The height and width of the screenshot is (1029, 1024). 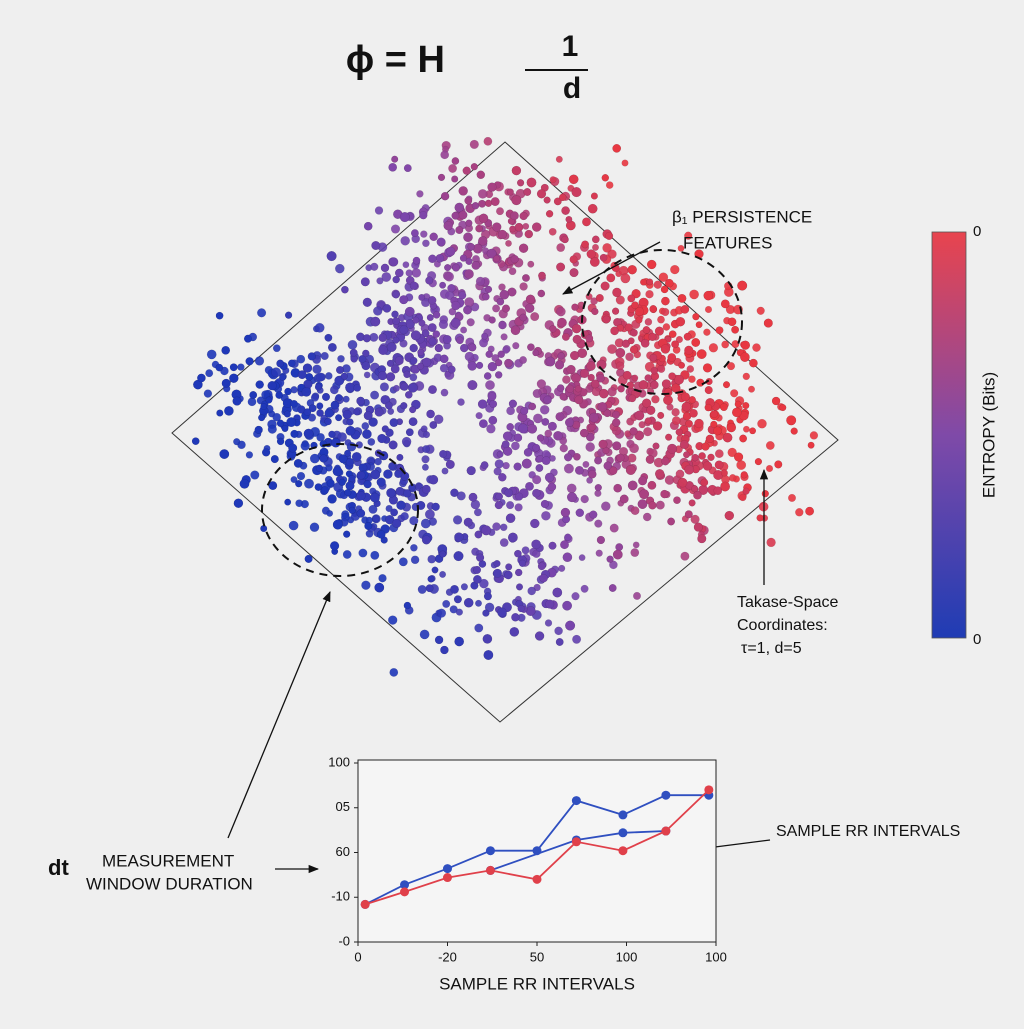 What do you see at coordinates (570, 46) in the screenshot?
I see `formula-numerator: 1` at bounding box center [570, 46].